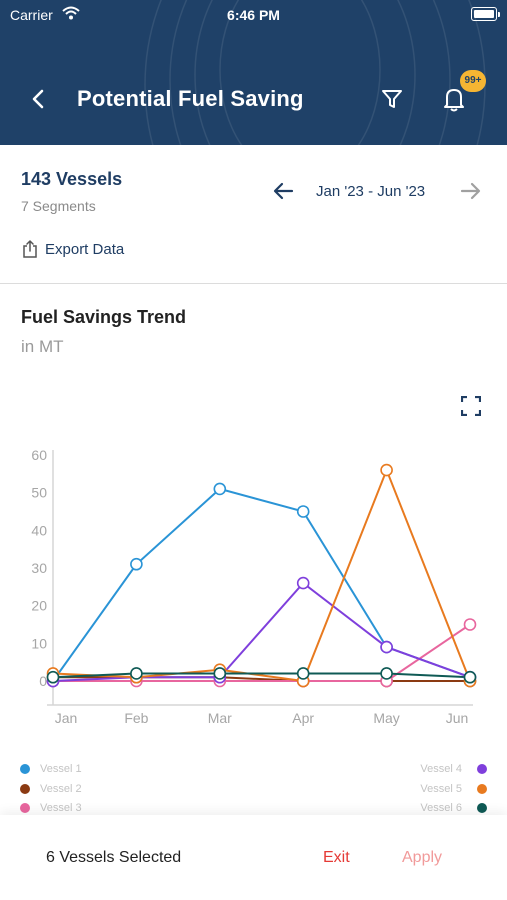 This screenshot has height=900, width=507. Describe the element at coordinates (454, 99) in the screenshot. I see `notification-bell-icon` at that location.